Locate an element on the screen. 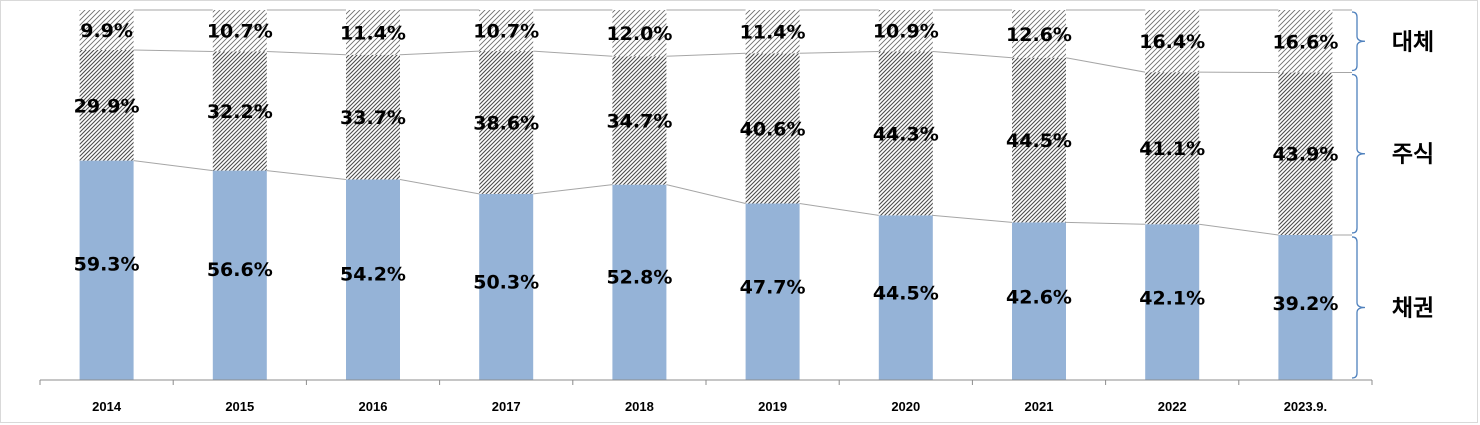 This screenshot has width=1480, height=425. x-tick-label: 2019 is located at coordinates (772, 406).